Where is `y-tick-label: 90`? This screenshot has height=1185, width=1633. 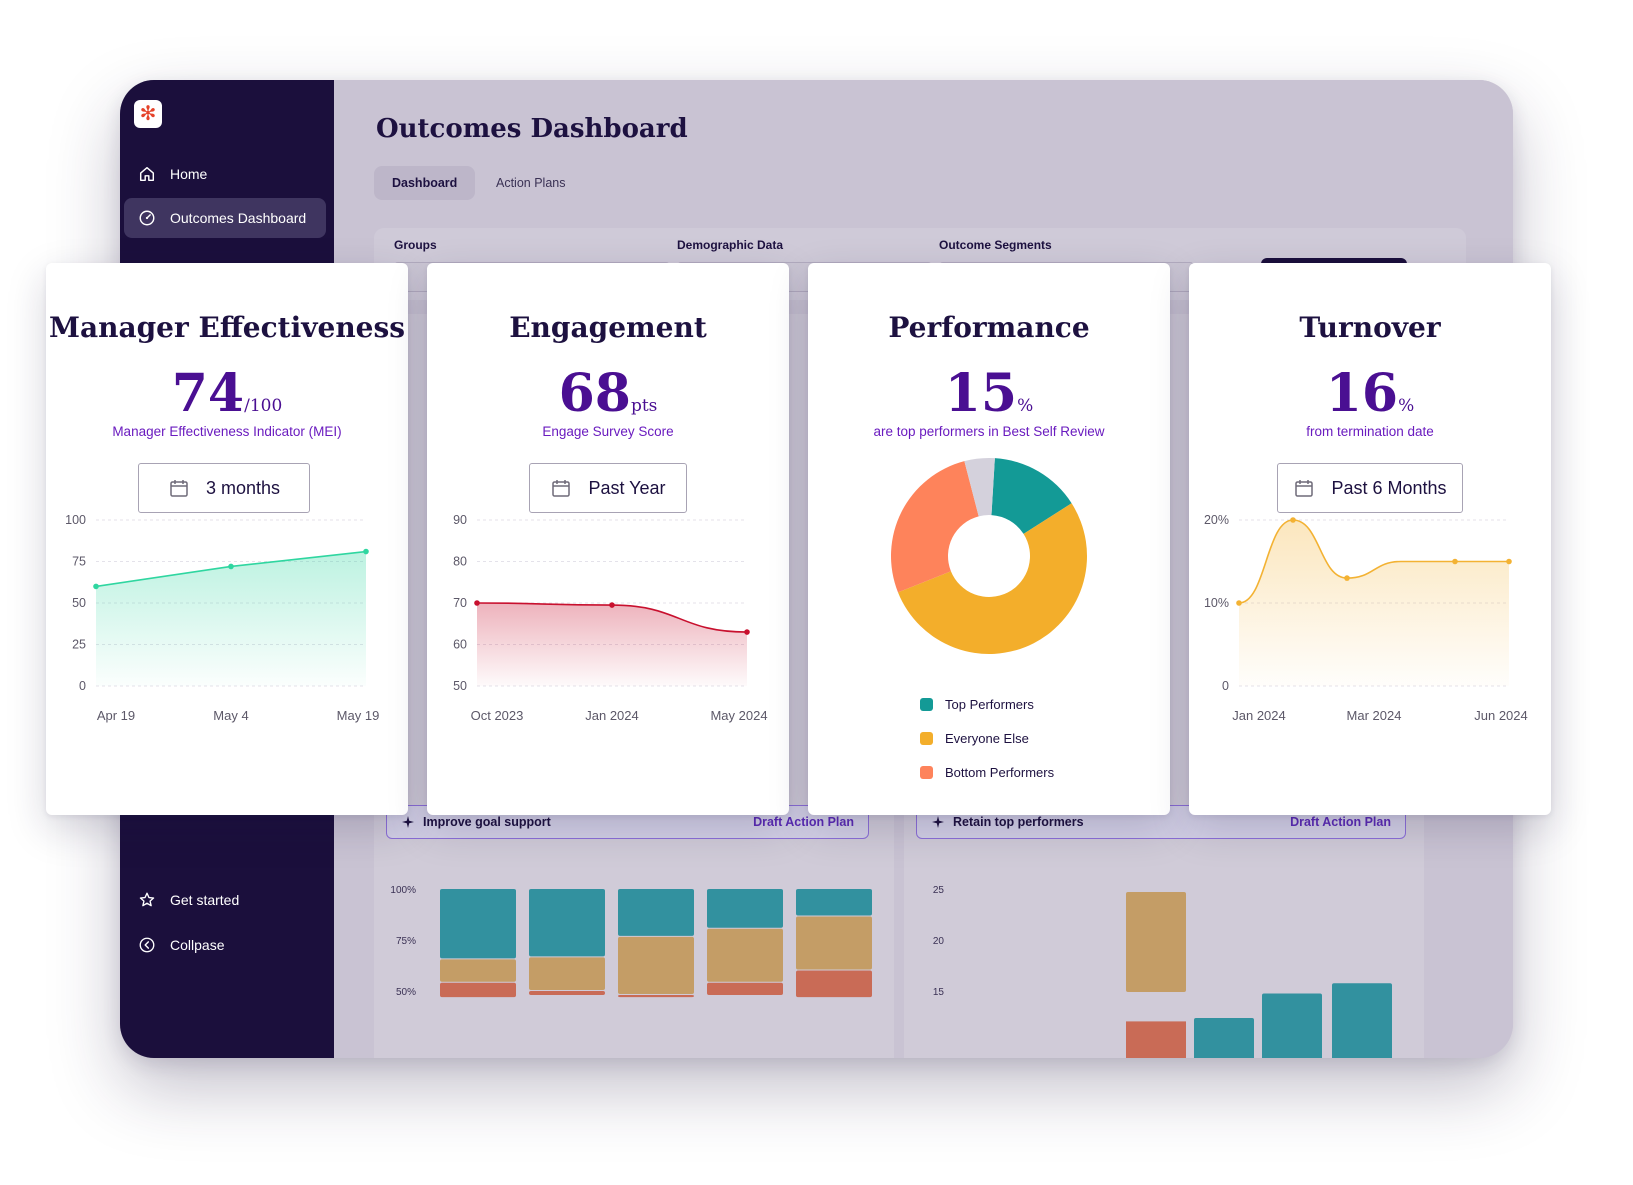 y-tick-label: 90 is located at coordinates (460, 520).